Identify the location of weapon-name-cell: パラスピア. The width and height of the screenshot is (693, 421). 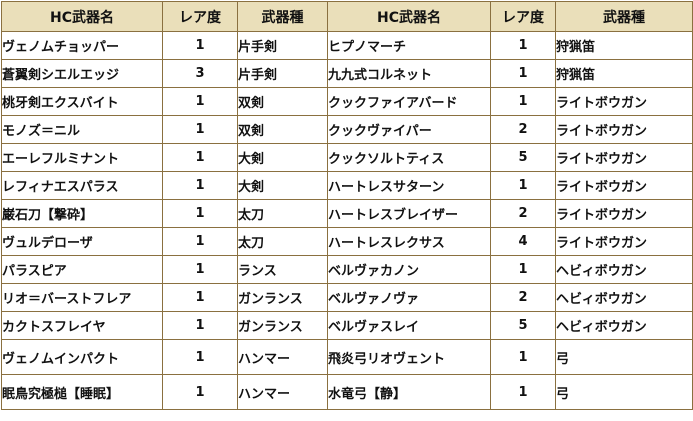
(82, 269).